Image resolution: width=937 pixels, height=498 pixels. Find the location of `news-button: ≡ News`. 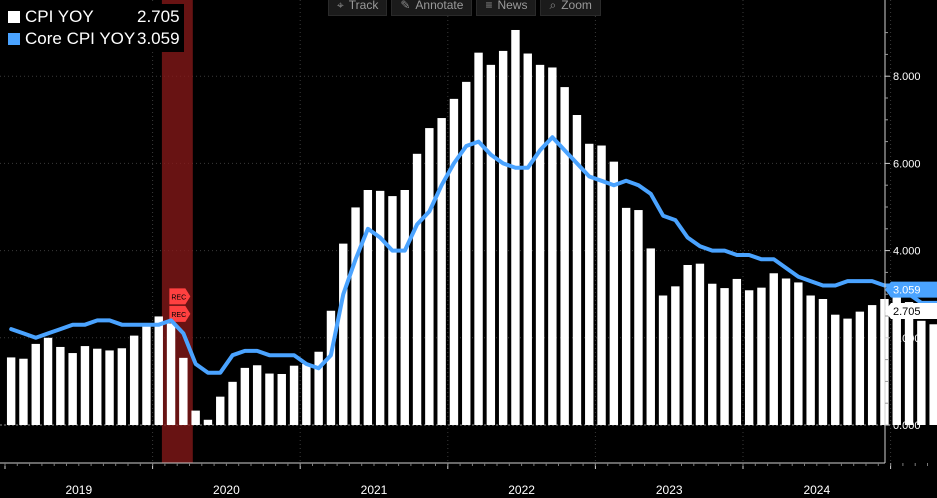

news-button: ≡ News is located at coordinates (506, 8).